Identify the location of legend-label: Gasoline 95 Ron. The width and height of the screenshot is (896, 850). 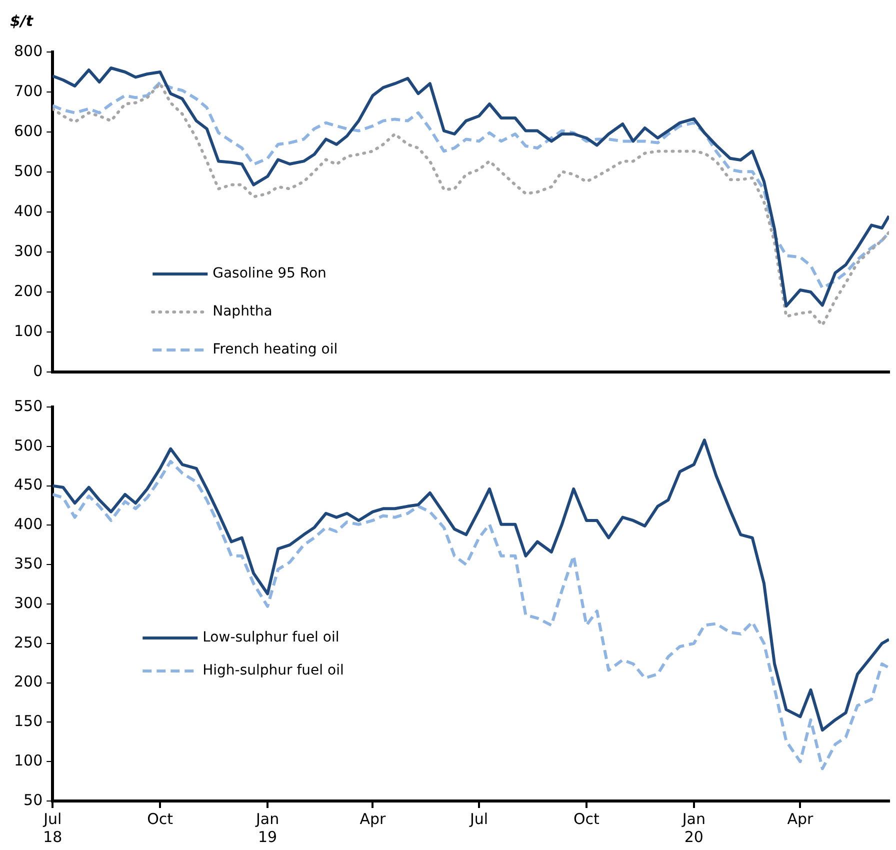
(269, 274).